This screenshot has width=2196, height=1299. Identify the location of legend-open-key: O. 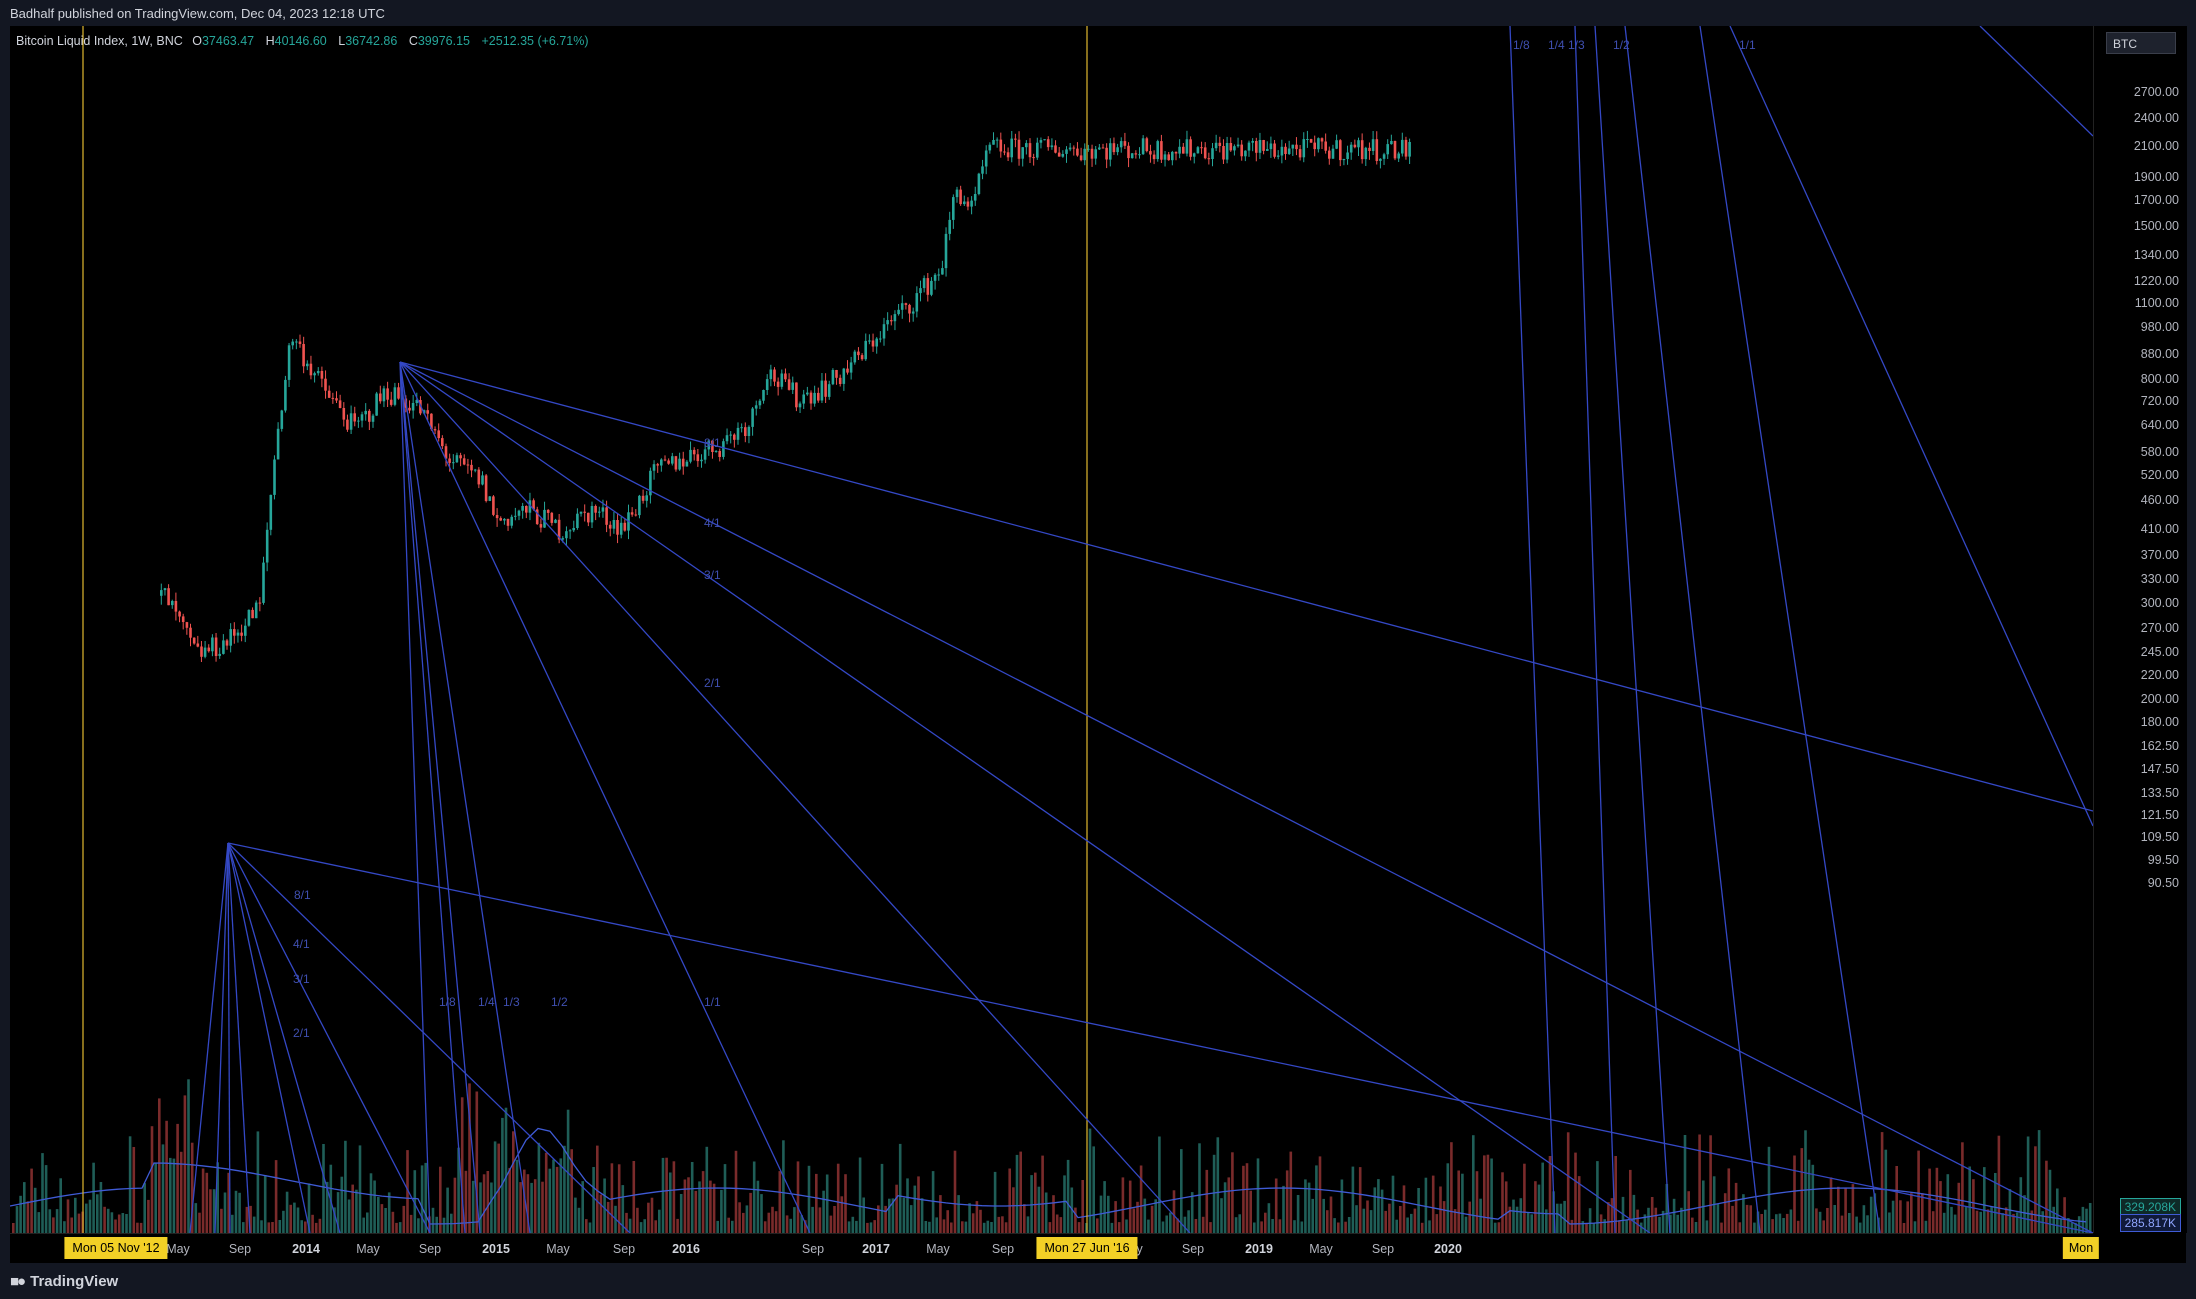
(197, 41).